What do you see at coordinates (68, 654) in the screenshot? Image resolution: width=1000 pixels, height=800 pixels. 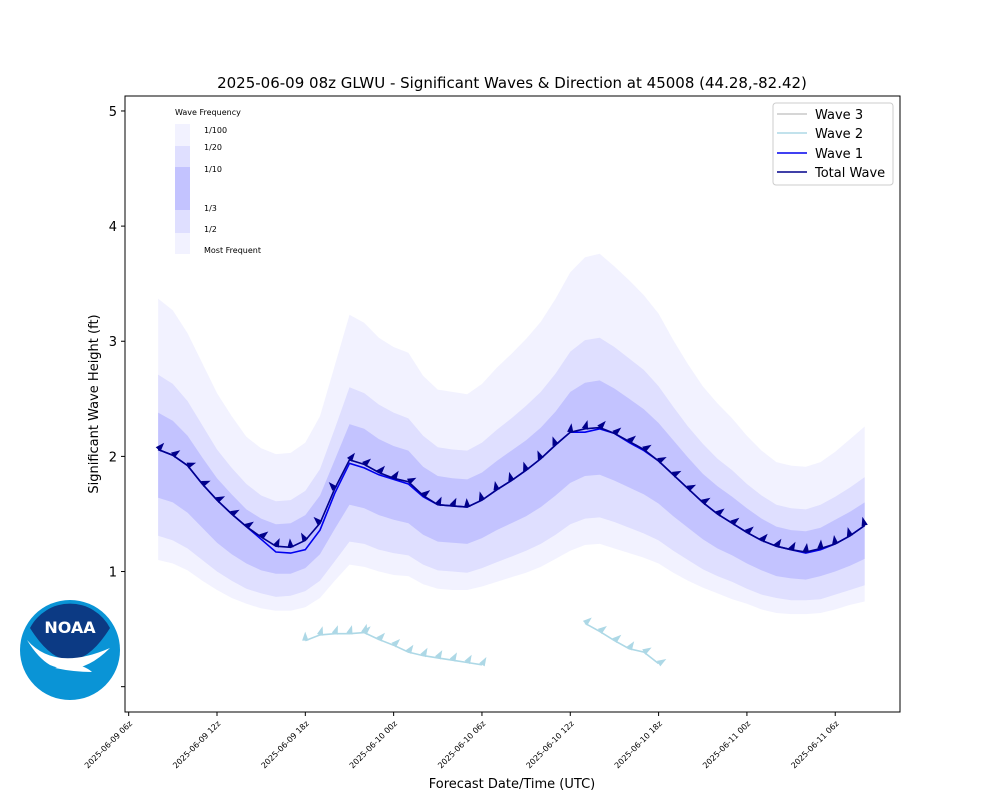 I see `noaa-logo-gull` at bounding box center [68, 654].